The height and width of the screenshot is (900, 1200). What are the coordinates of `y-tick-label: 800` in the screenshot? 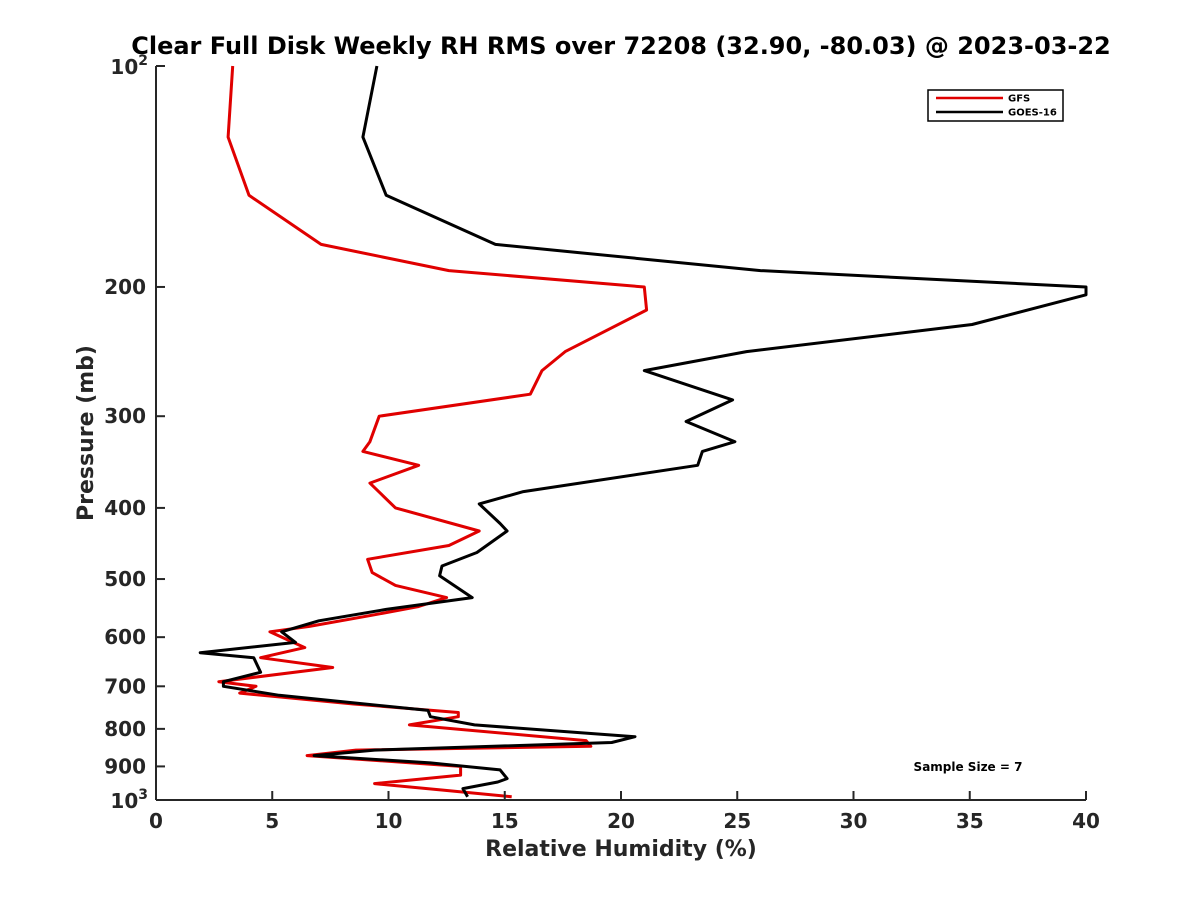 It's located at (125, 729).